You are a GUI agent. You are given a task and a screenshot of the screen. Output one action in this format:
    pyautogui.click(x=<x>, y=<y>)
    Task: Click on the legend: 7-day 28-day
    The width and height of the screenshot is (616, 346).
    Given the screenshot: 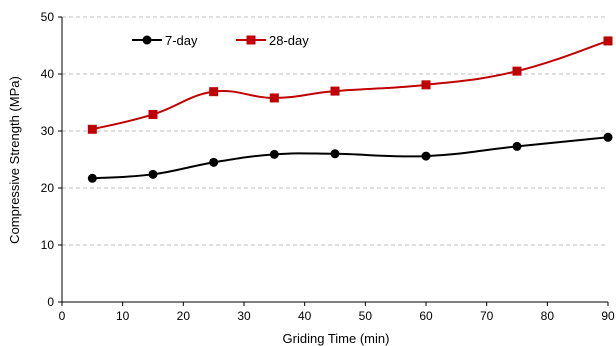 What is the action you would take?
    pyautogui.click(x=220, y=40)
    